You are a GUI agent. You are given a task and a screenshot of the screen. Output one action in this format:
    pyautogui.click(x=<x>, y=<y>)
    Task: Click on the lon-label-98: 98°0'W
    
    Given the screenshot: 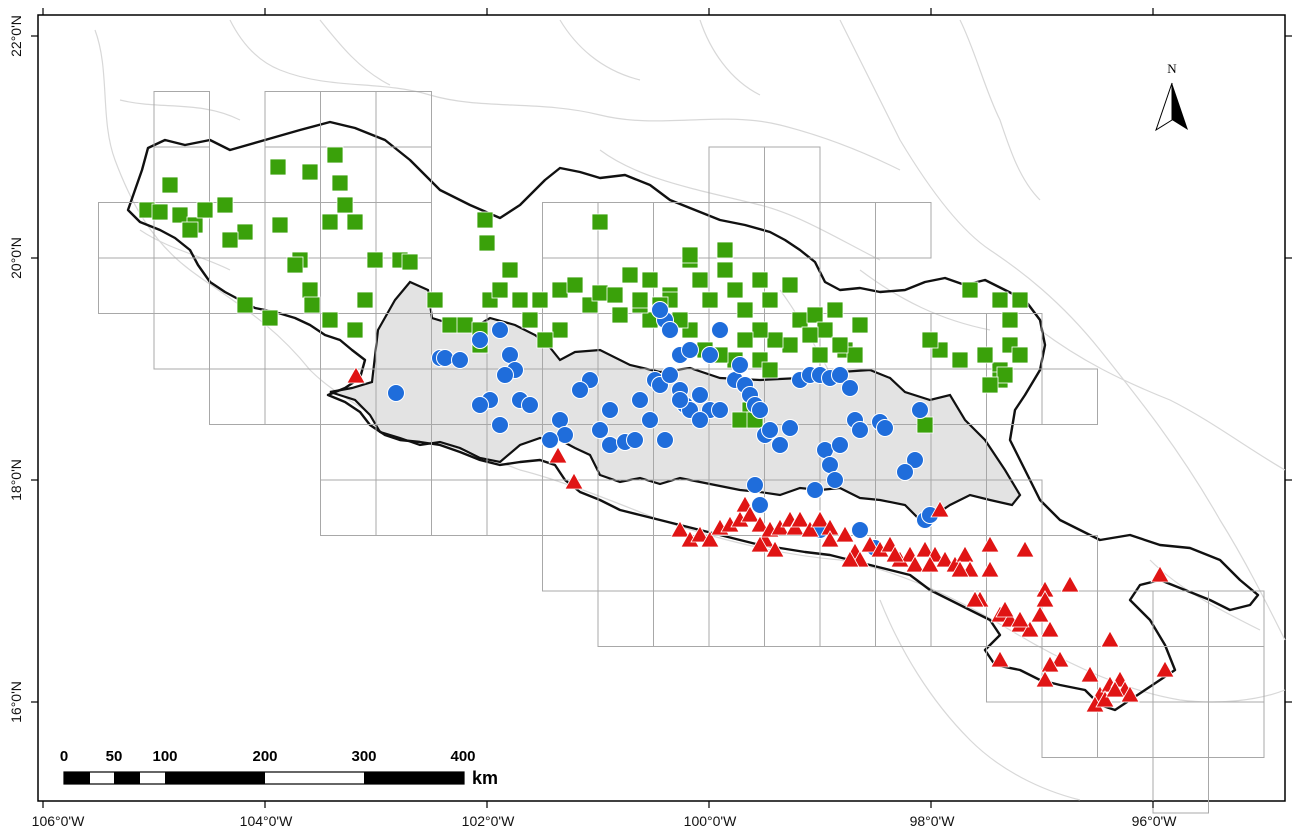 What is the action you would take?
    pyautogui.click(x=933, y=821)
    